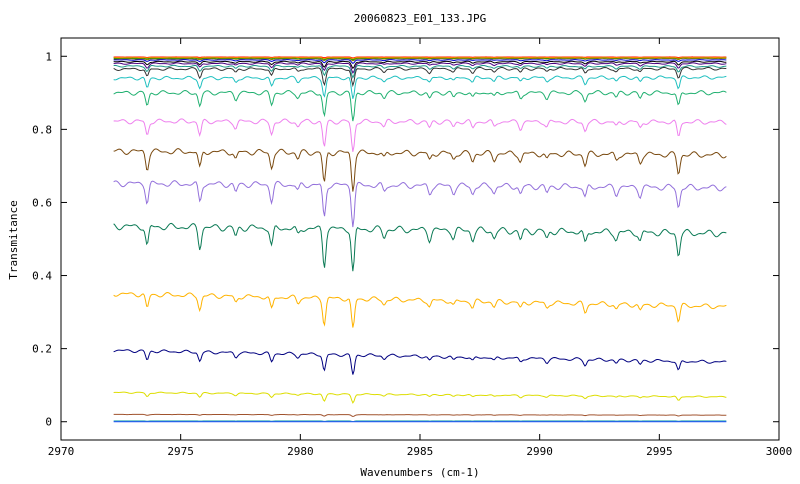  Describe the element at coordinates (659, 451) in the screenshot. I see `x-tick-label: 2995` at that location.